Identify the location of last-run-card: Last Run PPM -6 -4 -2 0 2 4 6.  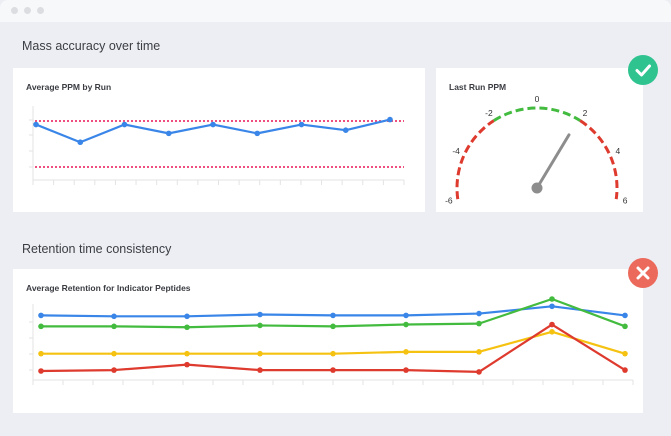
(539, 140).